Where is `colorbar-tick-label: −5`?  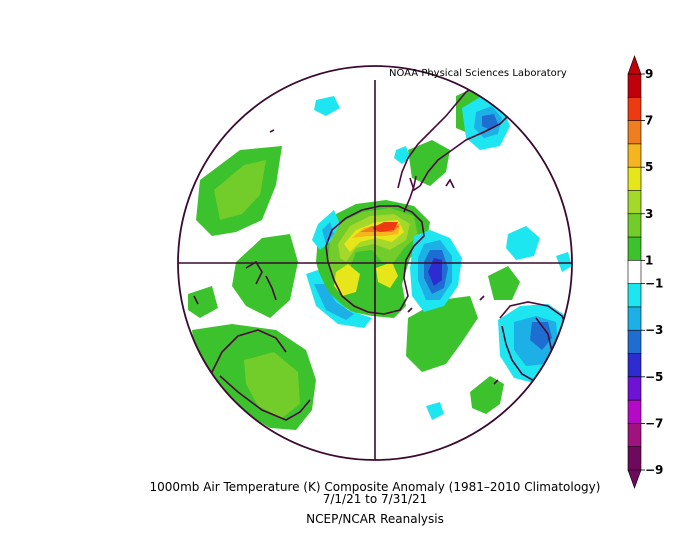
colorbar-tick-label: −5 is located at coordinates (654, 377).